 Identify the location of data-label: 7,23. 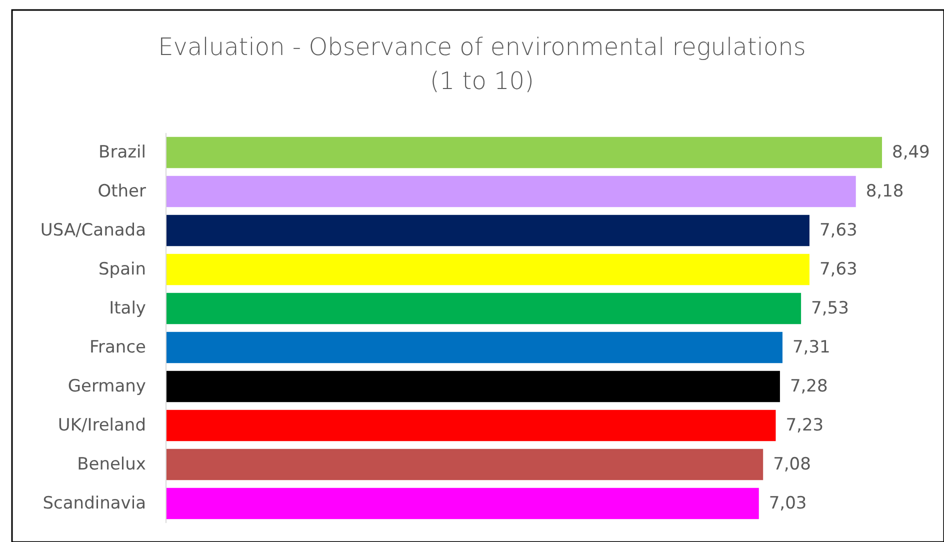
(805, 426).